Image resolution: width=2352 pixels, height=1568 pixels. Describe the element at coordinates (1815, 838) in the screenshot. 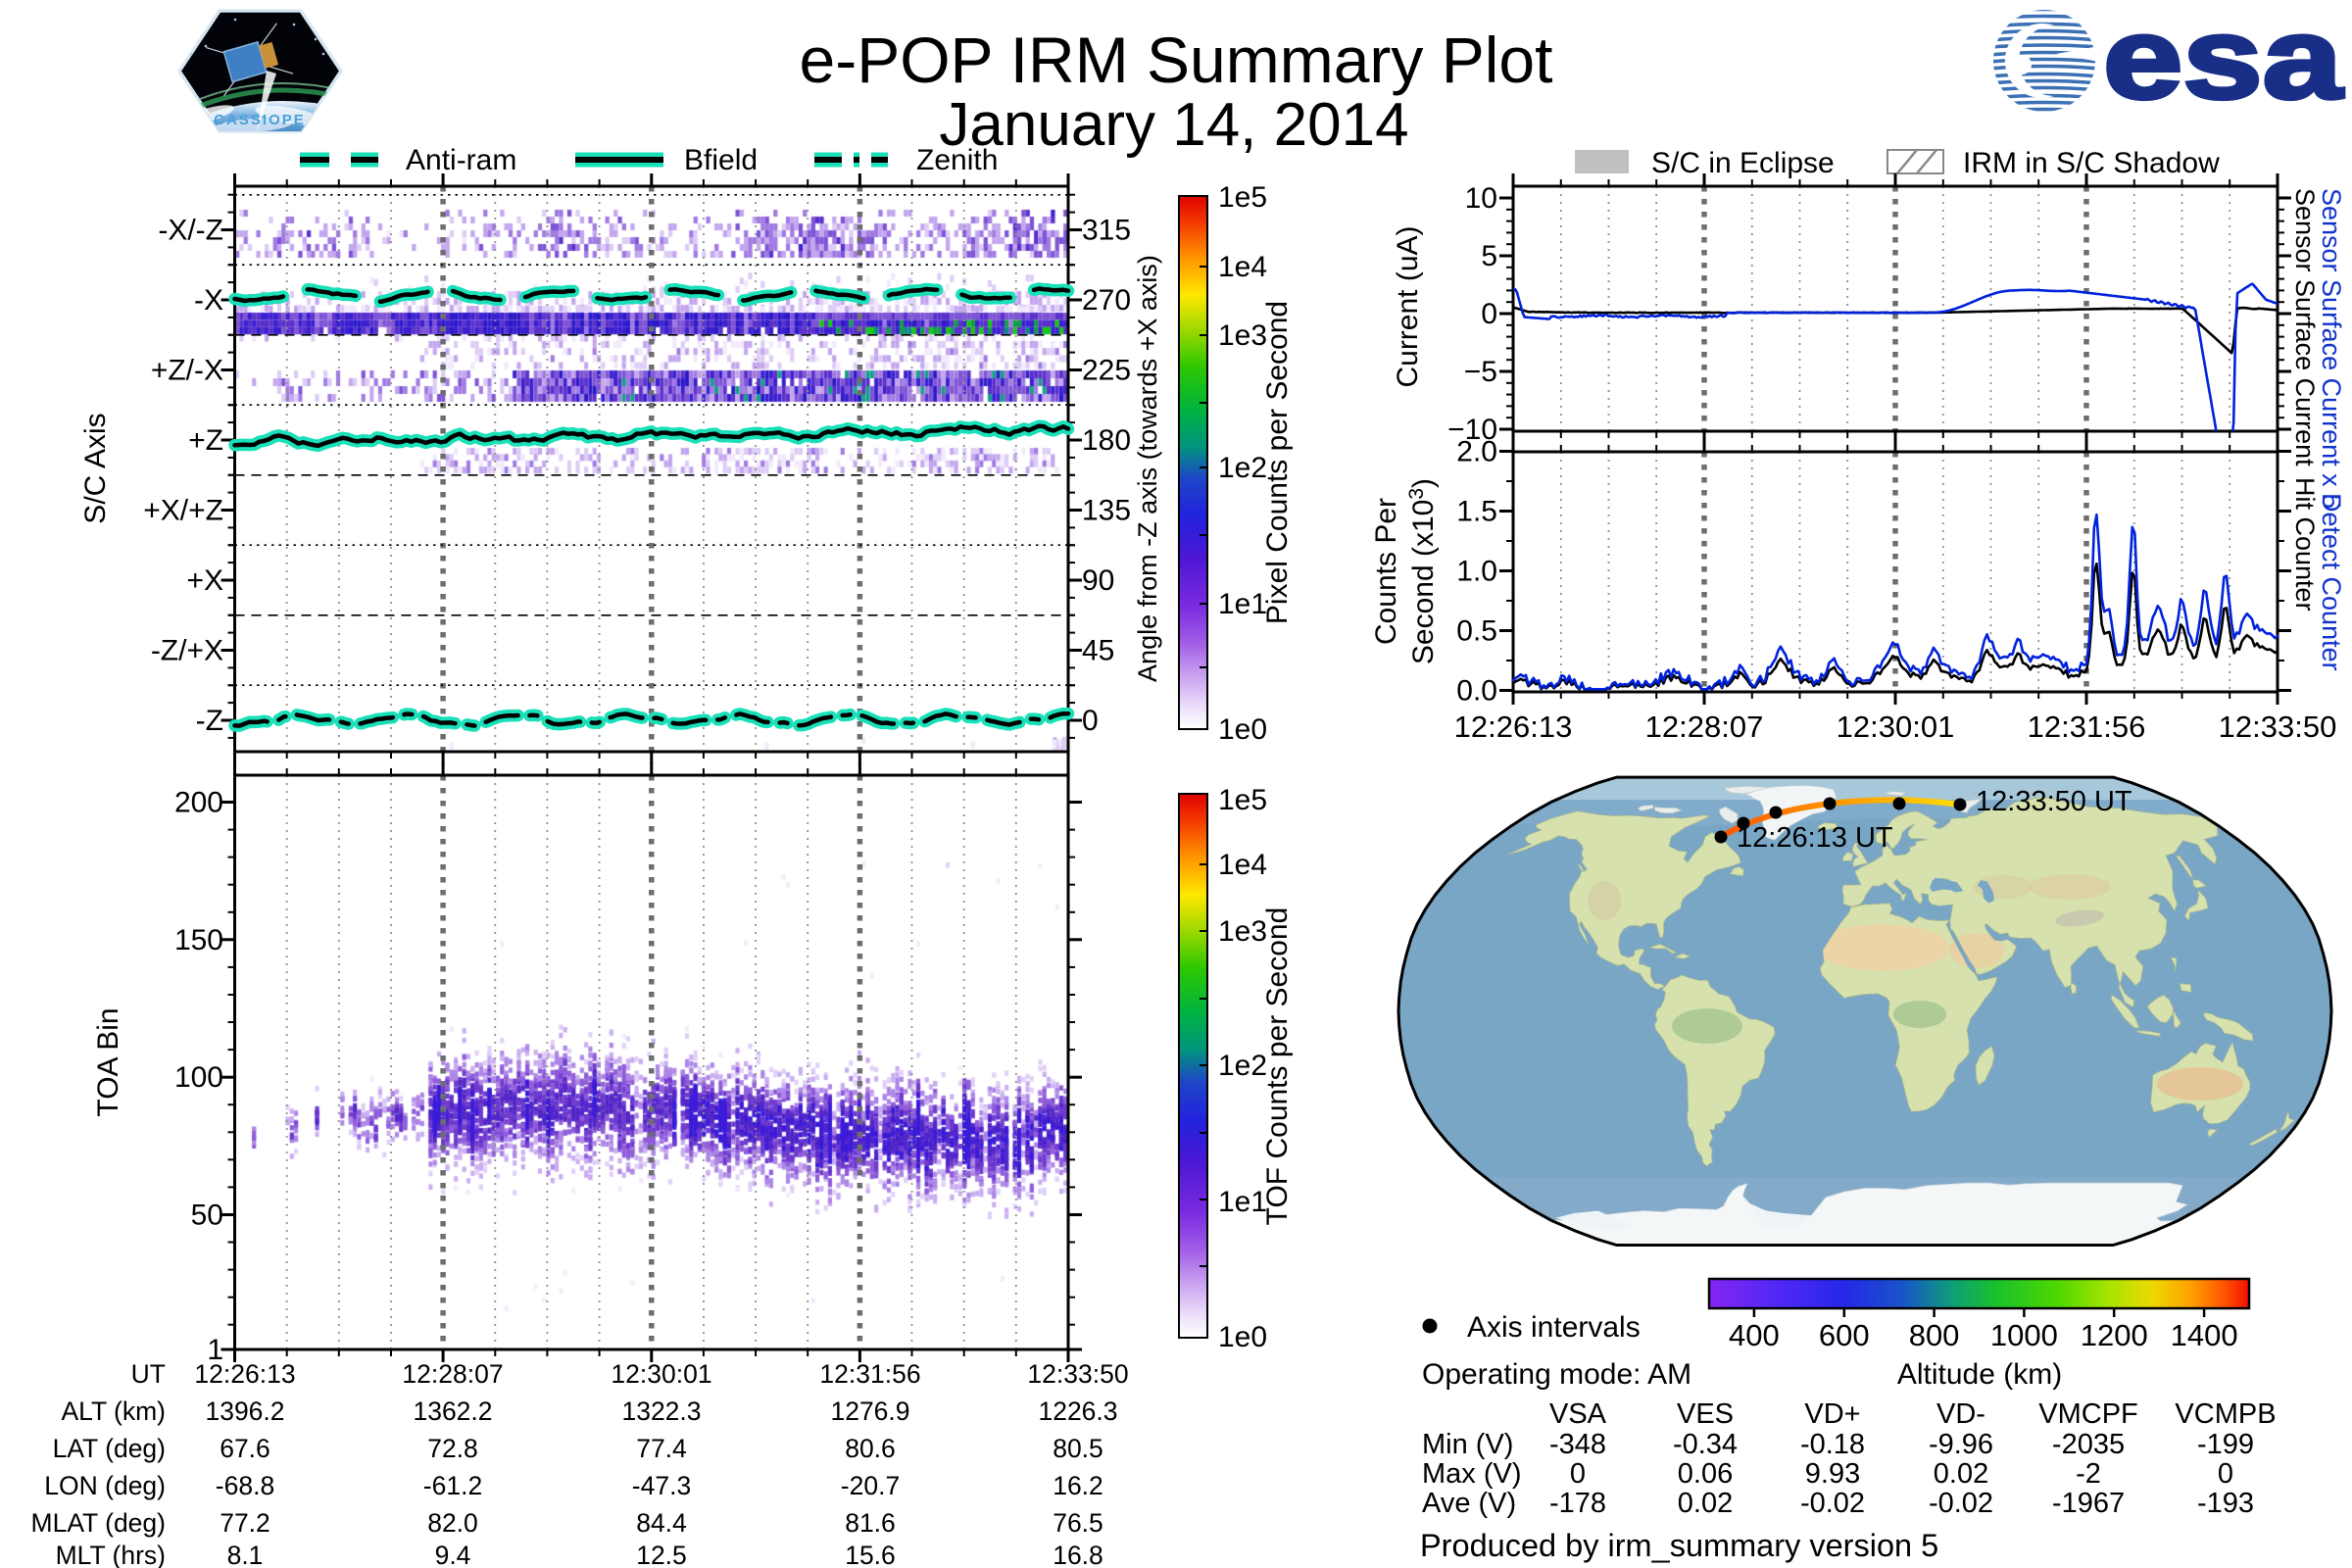

I see `svg-text: 12:26:13 UT` at that location.